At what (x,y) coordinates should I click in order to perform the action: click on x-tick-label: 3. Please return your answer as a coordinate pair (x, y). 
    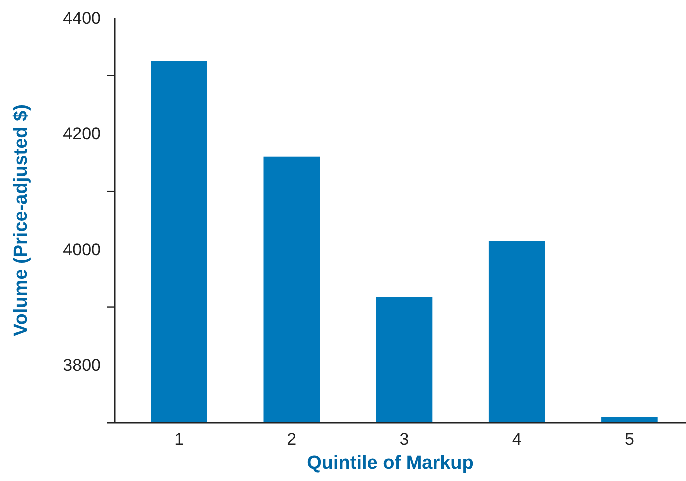
    Looking at the image, I should click on (405, 439).